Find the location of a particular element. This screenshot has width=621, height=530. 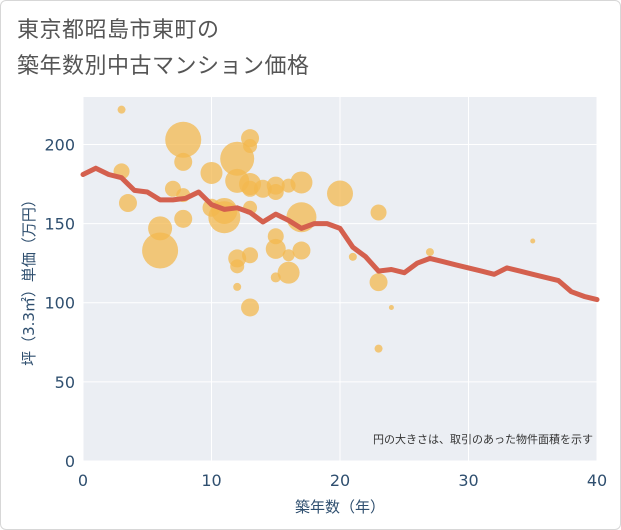

size-note: 円の大きさは、取引のあった物件面積を示す is located at coordinates (483, 439).